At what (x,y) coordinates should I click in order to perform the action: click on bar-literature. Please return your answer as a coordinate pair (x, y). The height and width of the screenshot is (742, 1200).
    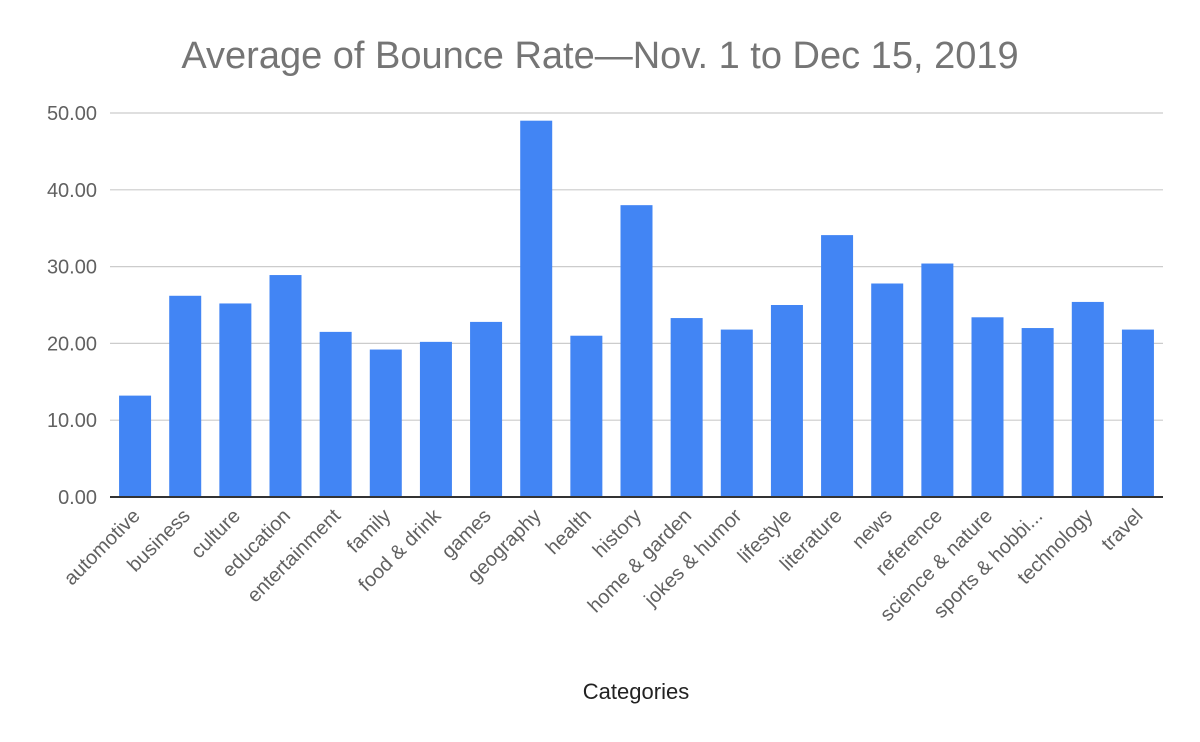
    Looking at the image, I should click on (837, 366).